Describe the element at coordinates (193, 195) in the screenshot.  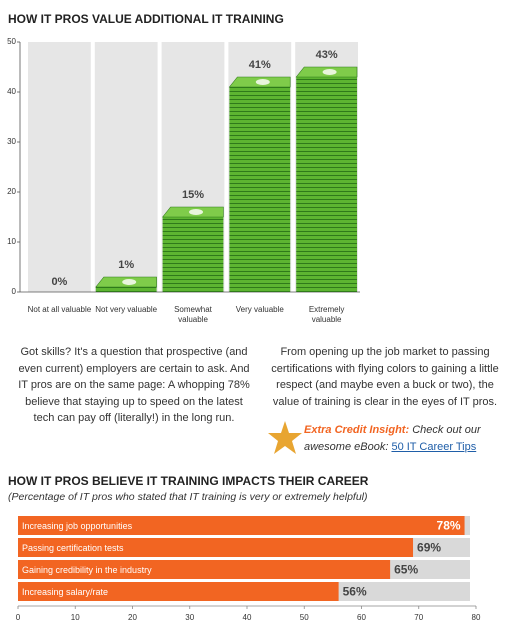
I see `value-label: 15%` at that location.